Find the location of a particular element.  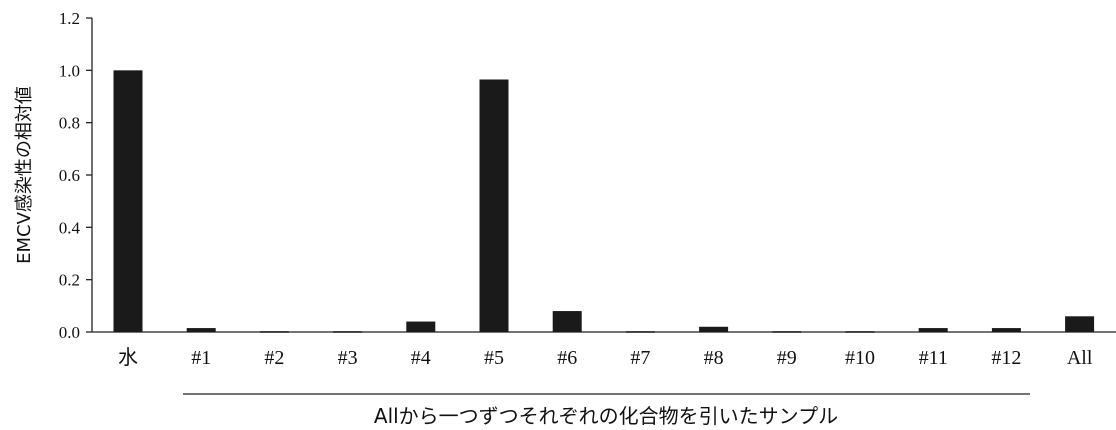

y-tick-label: 1.2 is located at coordinates (69, 18).